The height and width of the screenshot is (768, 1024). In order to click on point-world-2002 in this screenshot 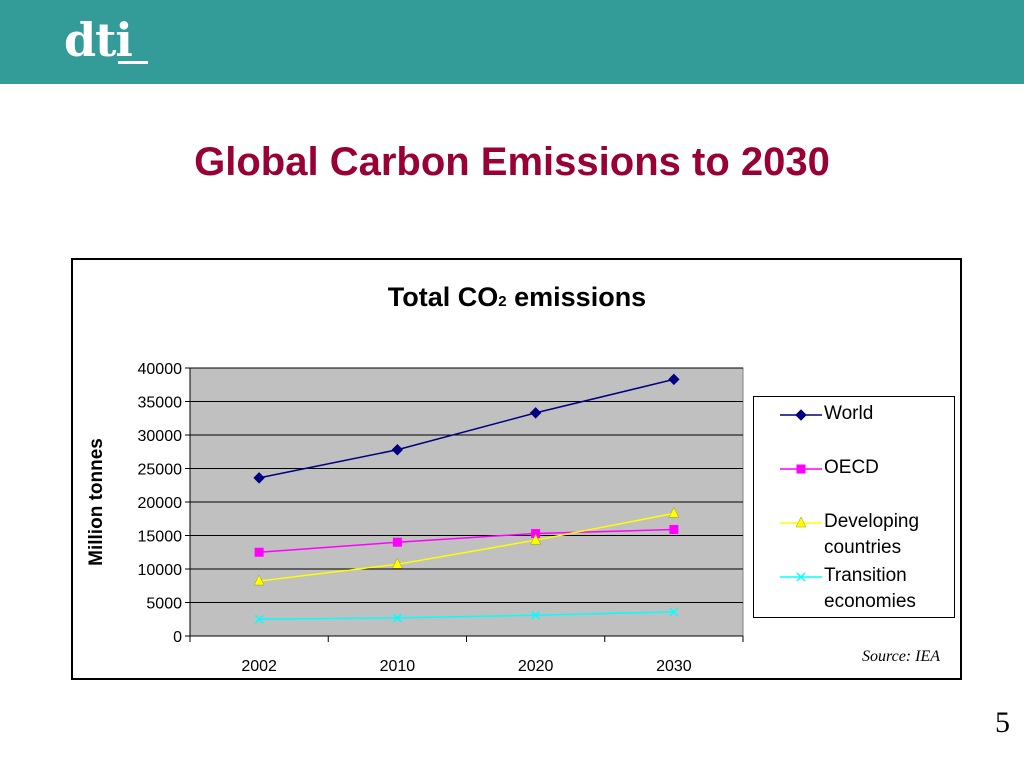, I will do `click(259, 478)`.